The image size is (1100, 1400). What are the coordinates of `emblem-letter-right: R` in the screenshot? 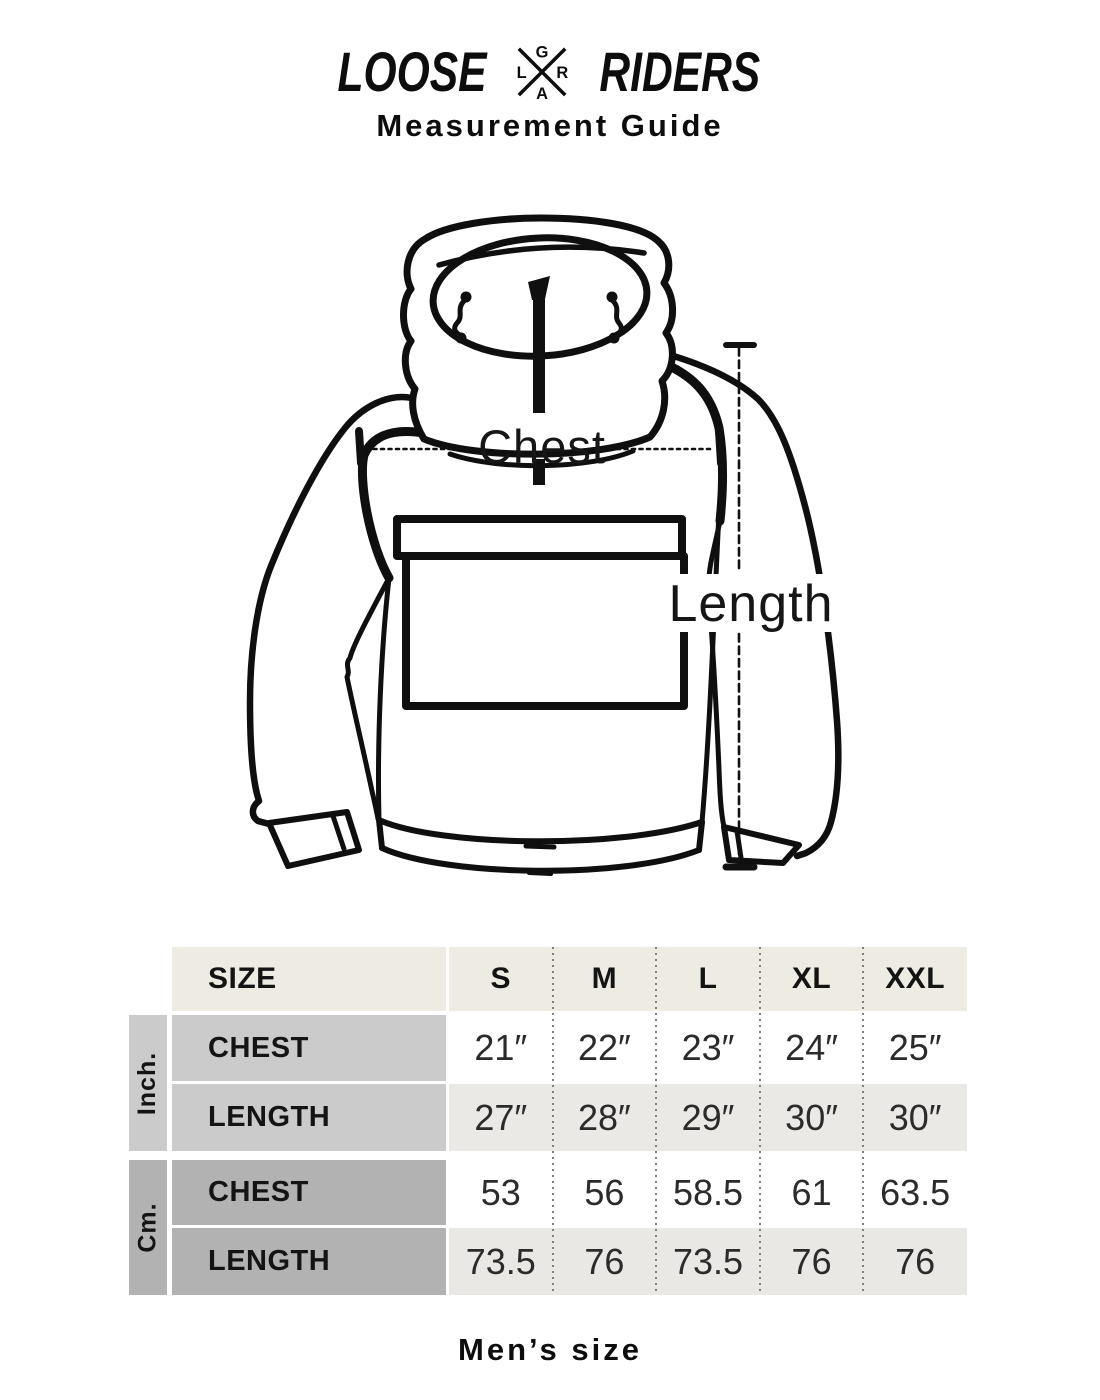 It's located at (563, 73).